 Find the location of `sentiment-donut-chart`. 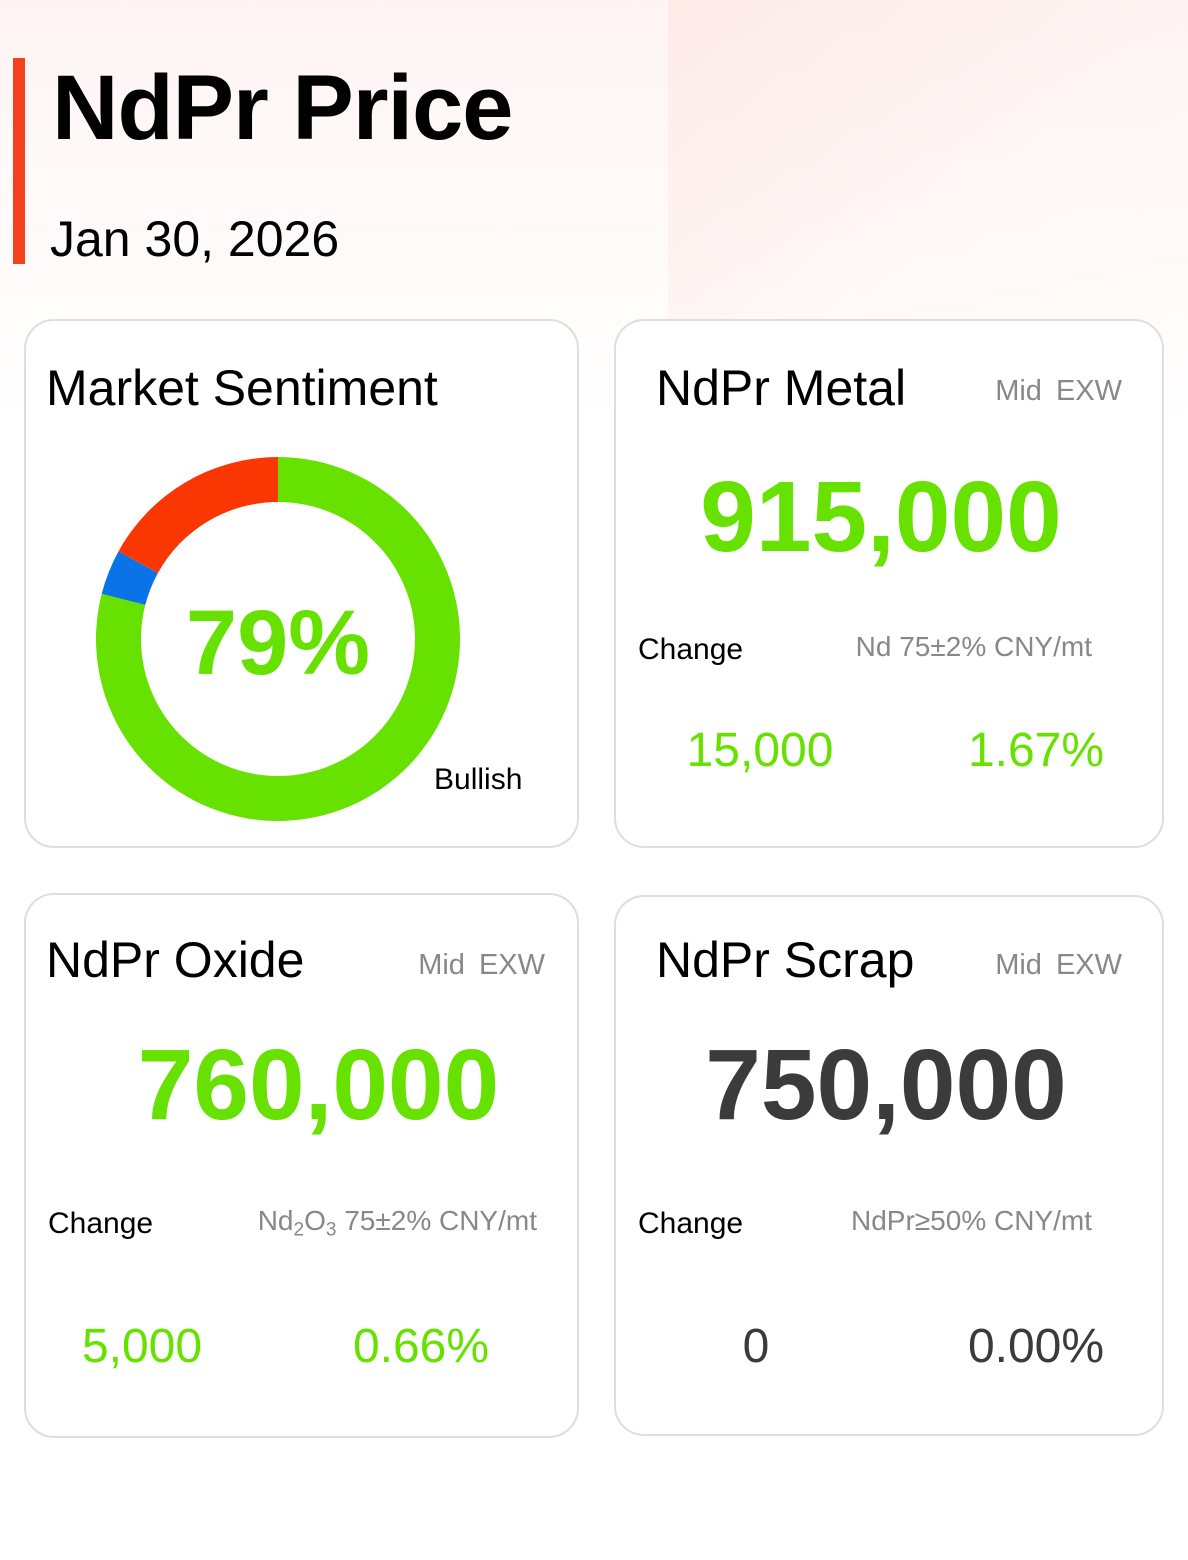

sentiment-donut-chart is located at coordinates (277, 639).